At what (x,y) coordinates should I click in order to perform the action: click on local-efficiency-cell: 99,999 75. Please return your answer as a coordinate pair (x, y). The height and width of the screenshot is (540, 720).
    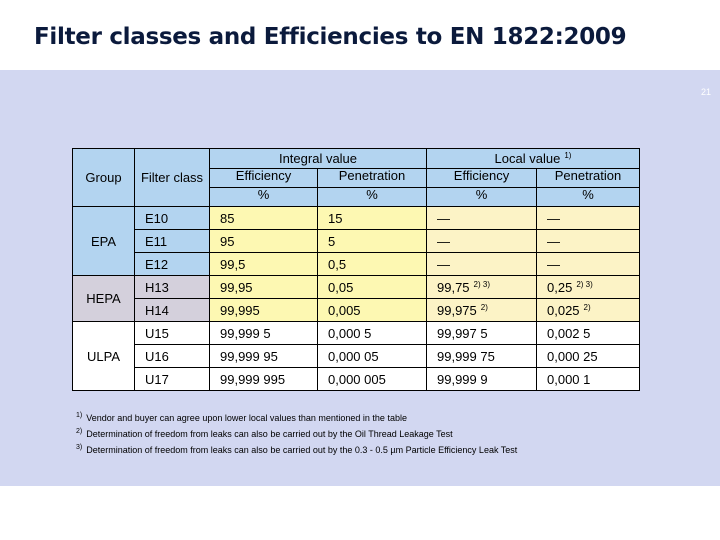
    Looking at the image, I should click on (481, 356).